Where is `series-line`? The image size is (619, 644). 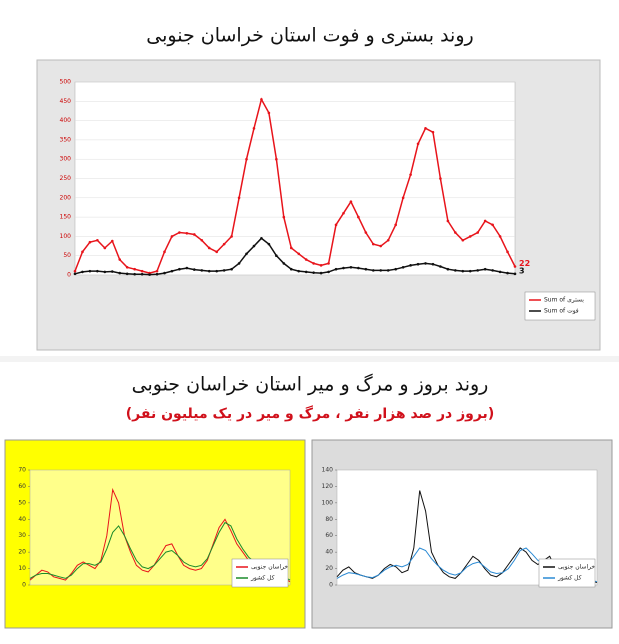 series-line is located at coordinates (160, 535).